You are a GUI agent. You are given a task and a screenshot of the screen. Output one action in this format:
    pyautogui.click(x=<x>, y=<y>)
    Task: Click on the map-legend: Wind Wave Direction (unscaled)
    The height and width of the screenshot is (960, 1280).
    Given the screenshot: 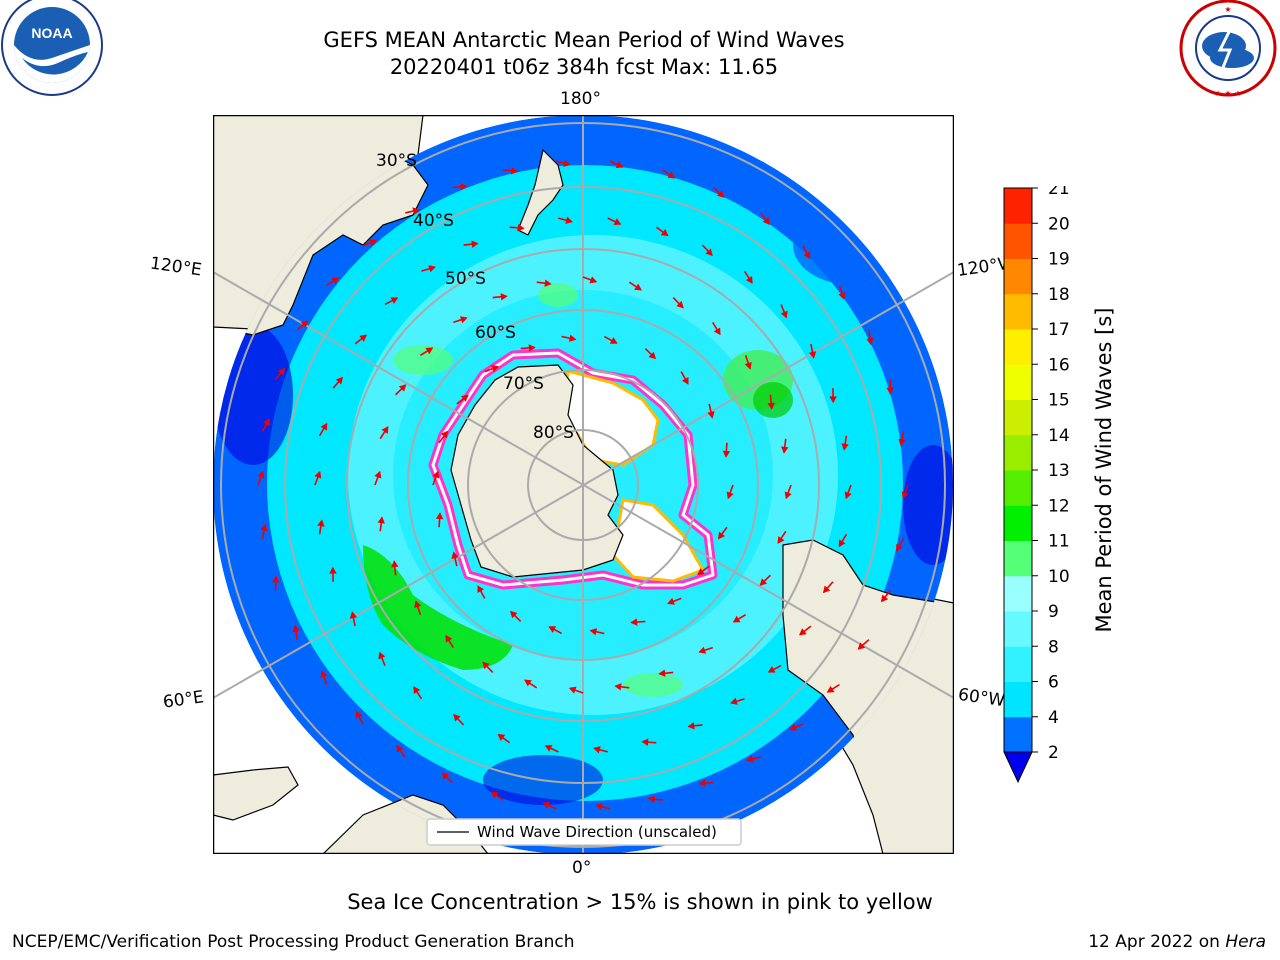 What is the action you would take?
    pyautogui.click(x=584, y=832)
    